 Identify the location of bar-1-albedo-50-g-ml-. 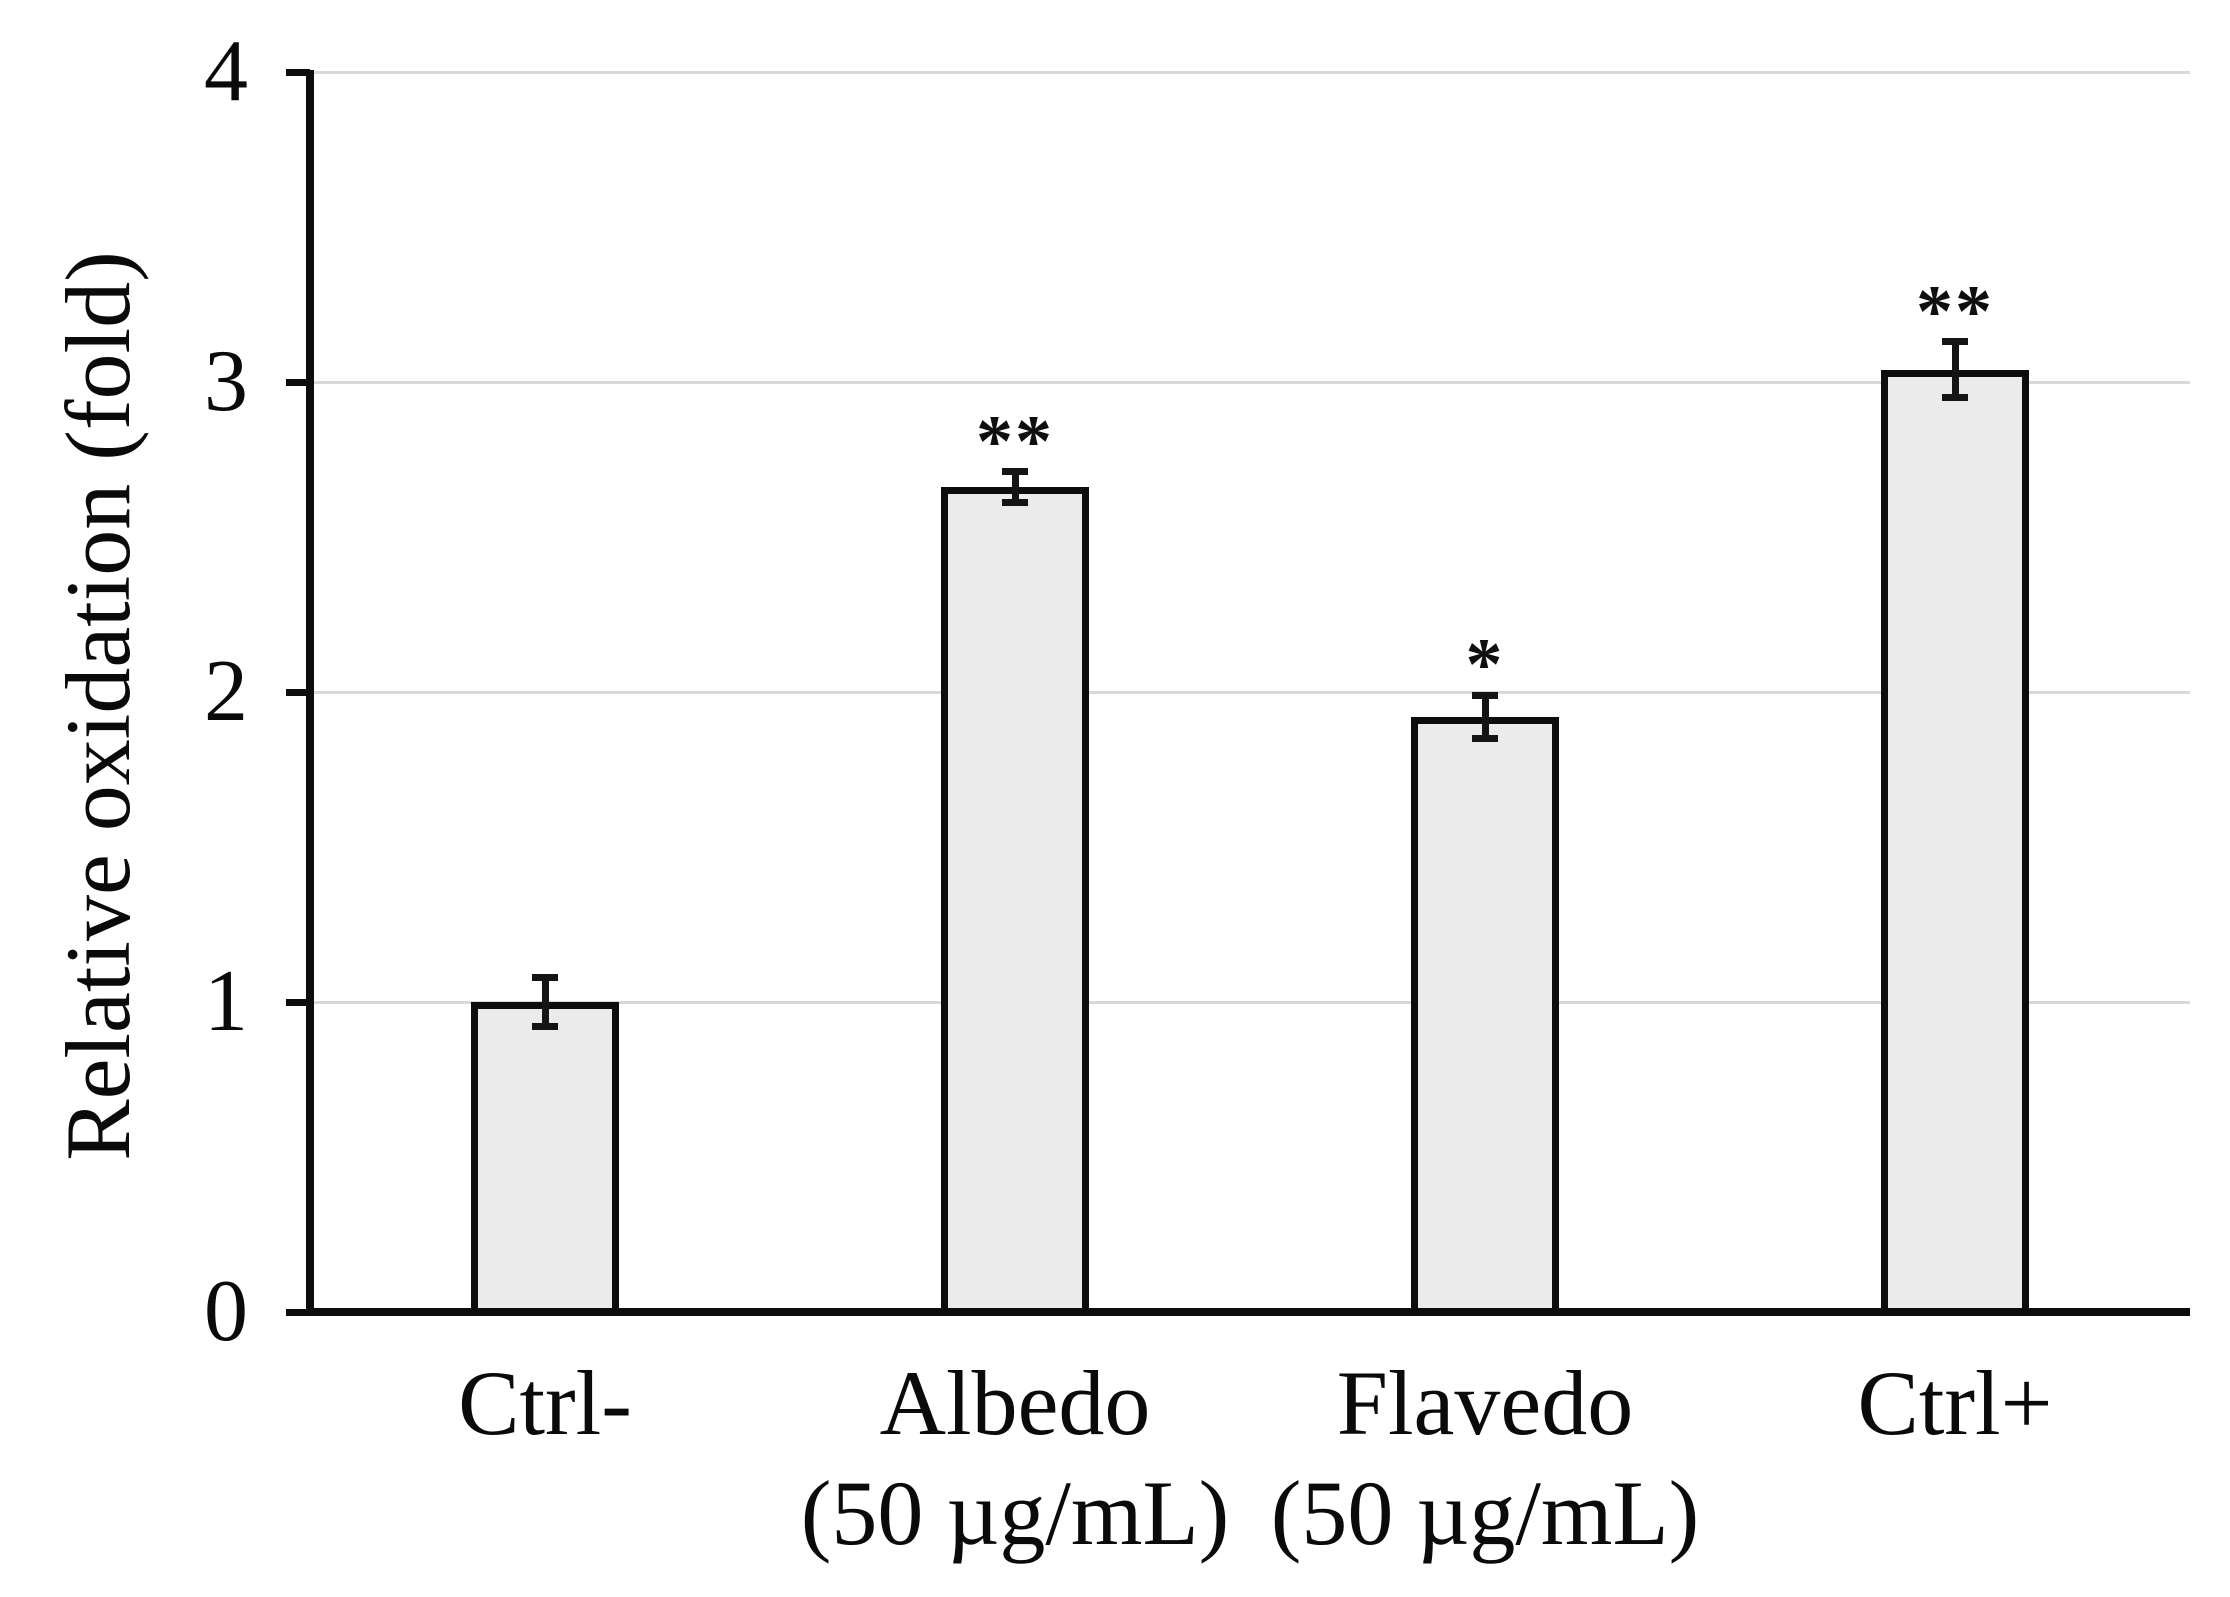
(1015, 901).